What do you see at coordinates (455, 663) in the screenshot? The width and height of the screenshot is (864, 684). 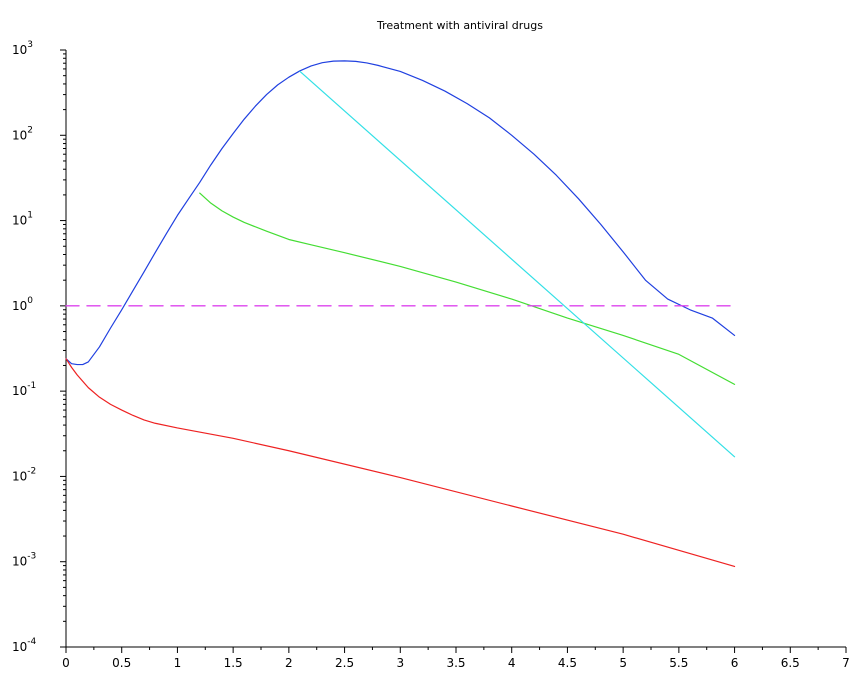 I see `x-tick-label: 3.5` at bounding box center [455, 663].